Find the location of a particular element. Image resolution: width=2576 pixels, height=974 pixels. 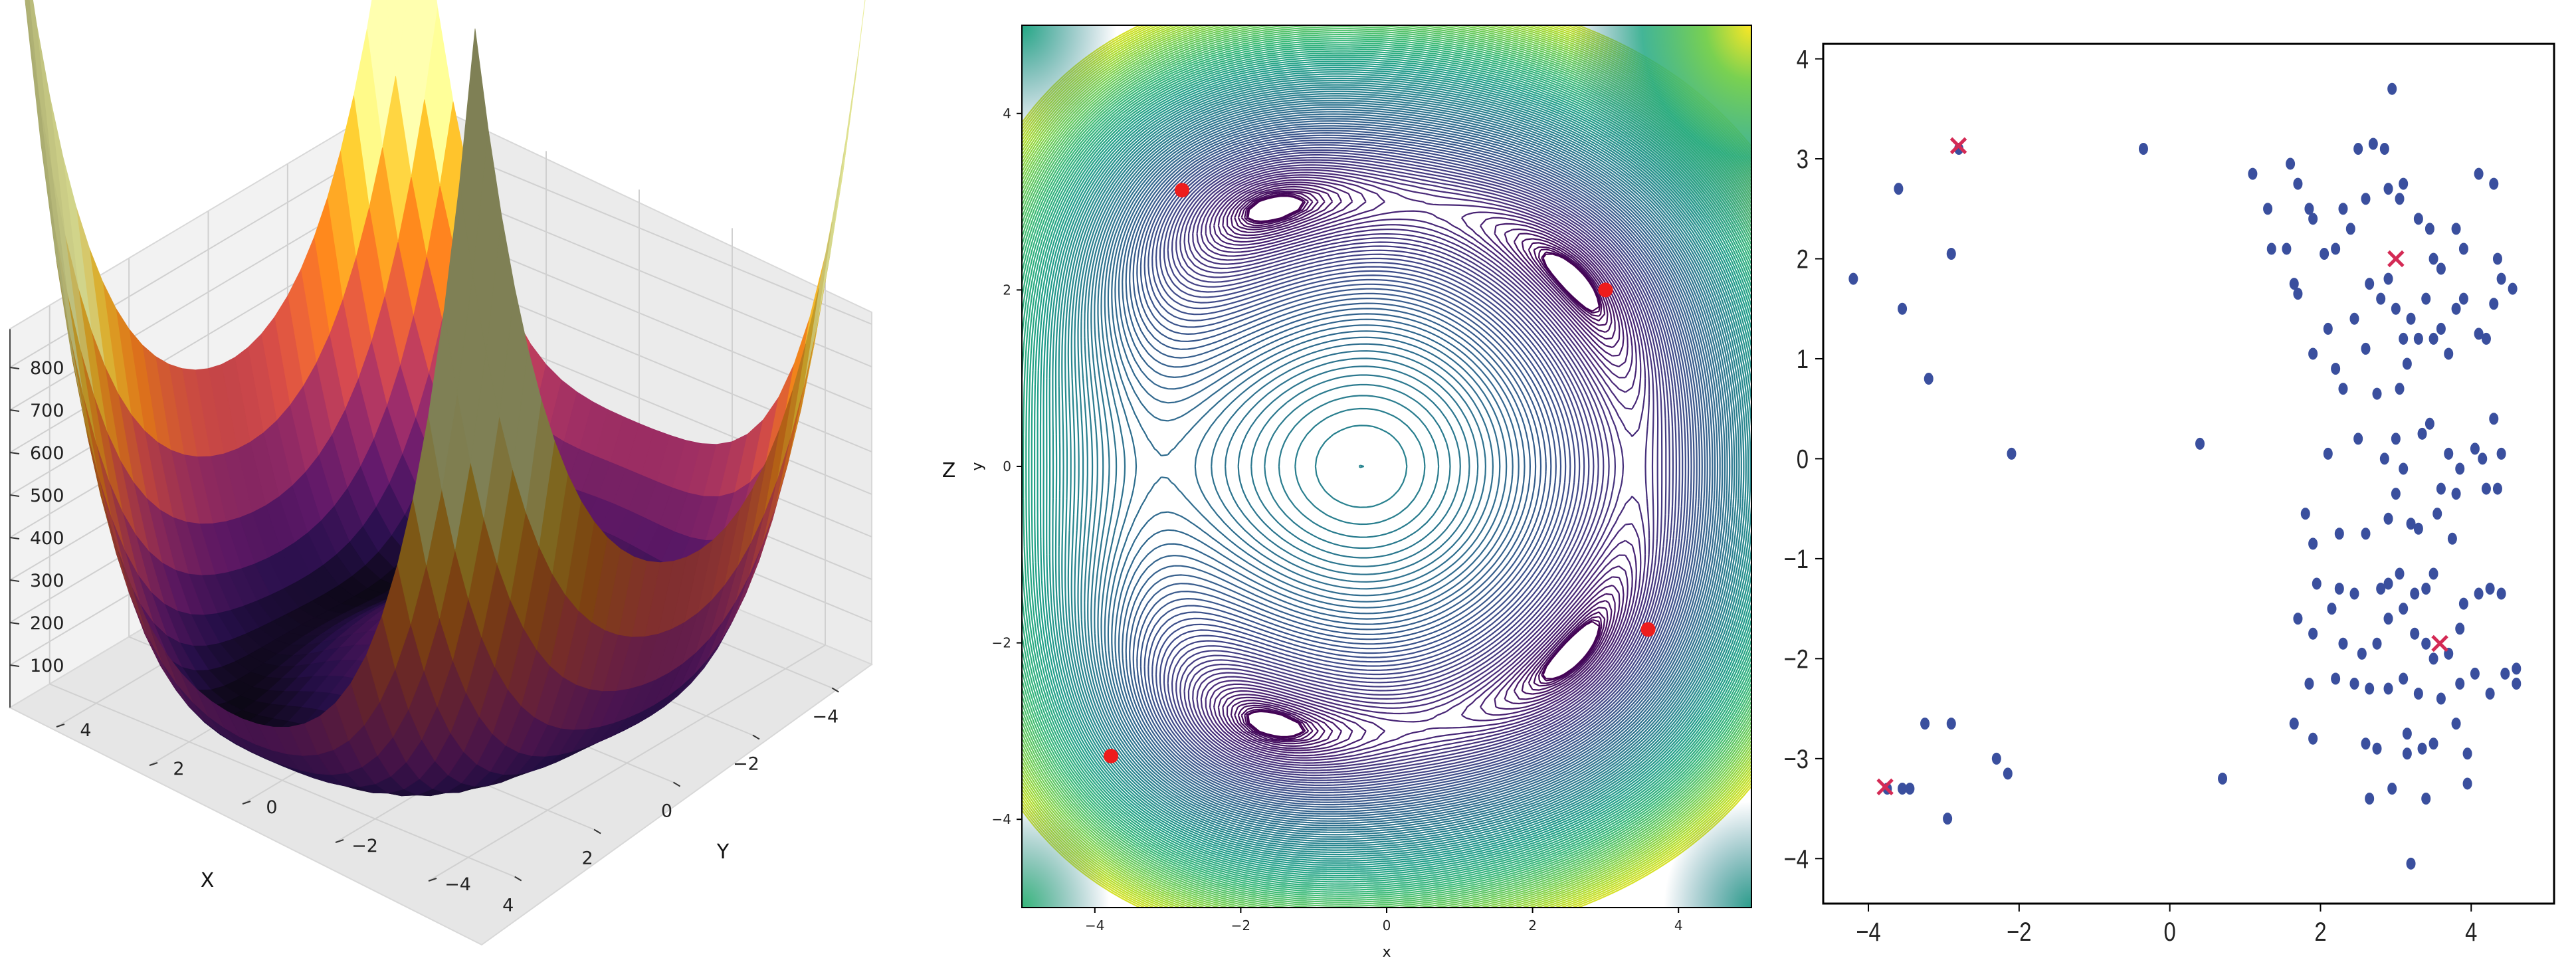

scatter-y-tick-label: 2 is located at coordinates (1803, 259).